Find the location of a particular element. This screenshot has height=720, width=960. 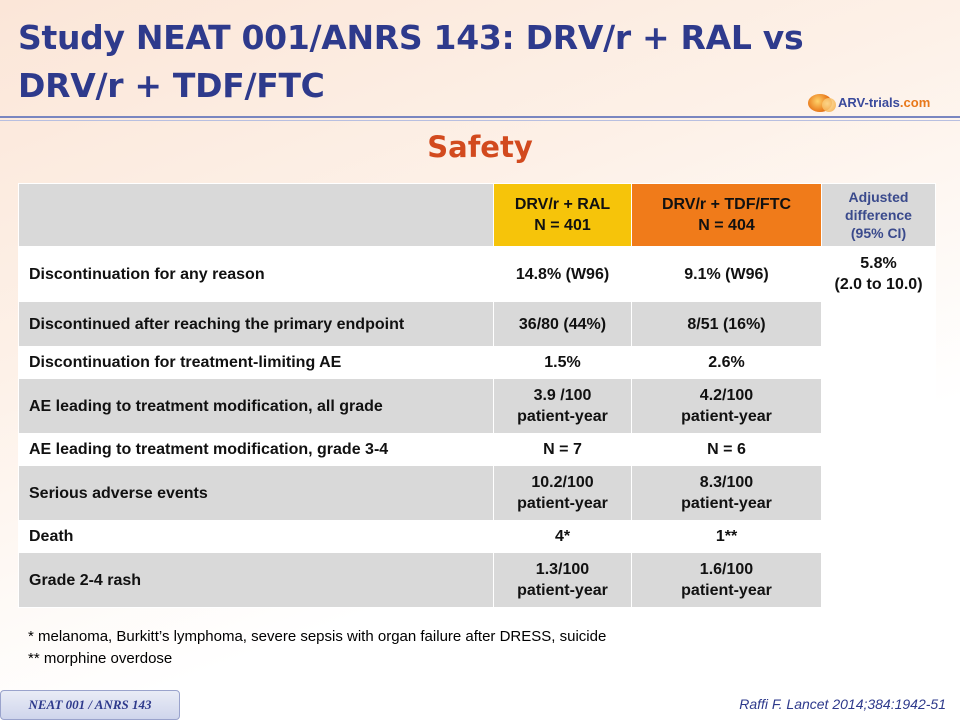

cell-ral-value: 1.3/100 is located at coordinates (562, 569).